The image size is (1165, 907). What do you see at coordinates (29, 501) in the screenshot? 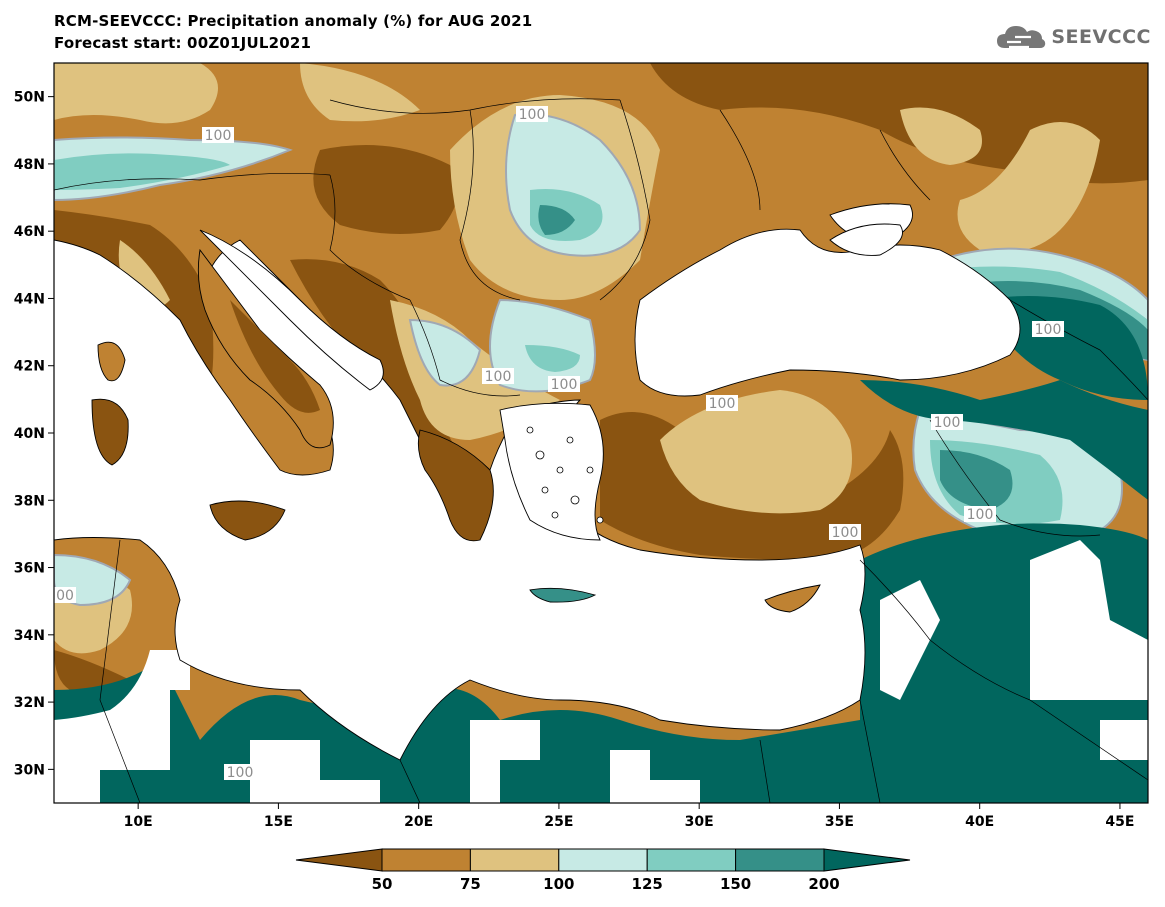
I see `lat-tick-label: 38N` at bounding box center [29, 501].